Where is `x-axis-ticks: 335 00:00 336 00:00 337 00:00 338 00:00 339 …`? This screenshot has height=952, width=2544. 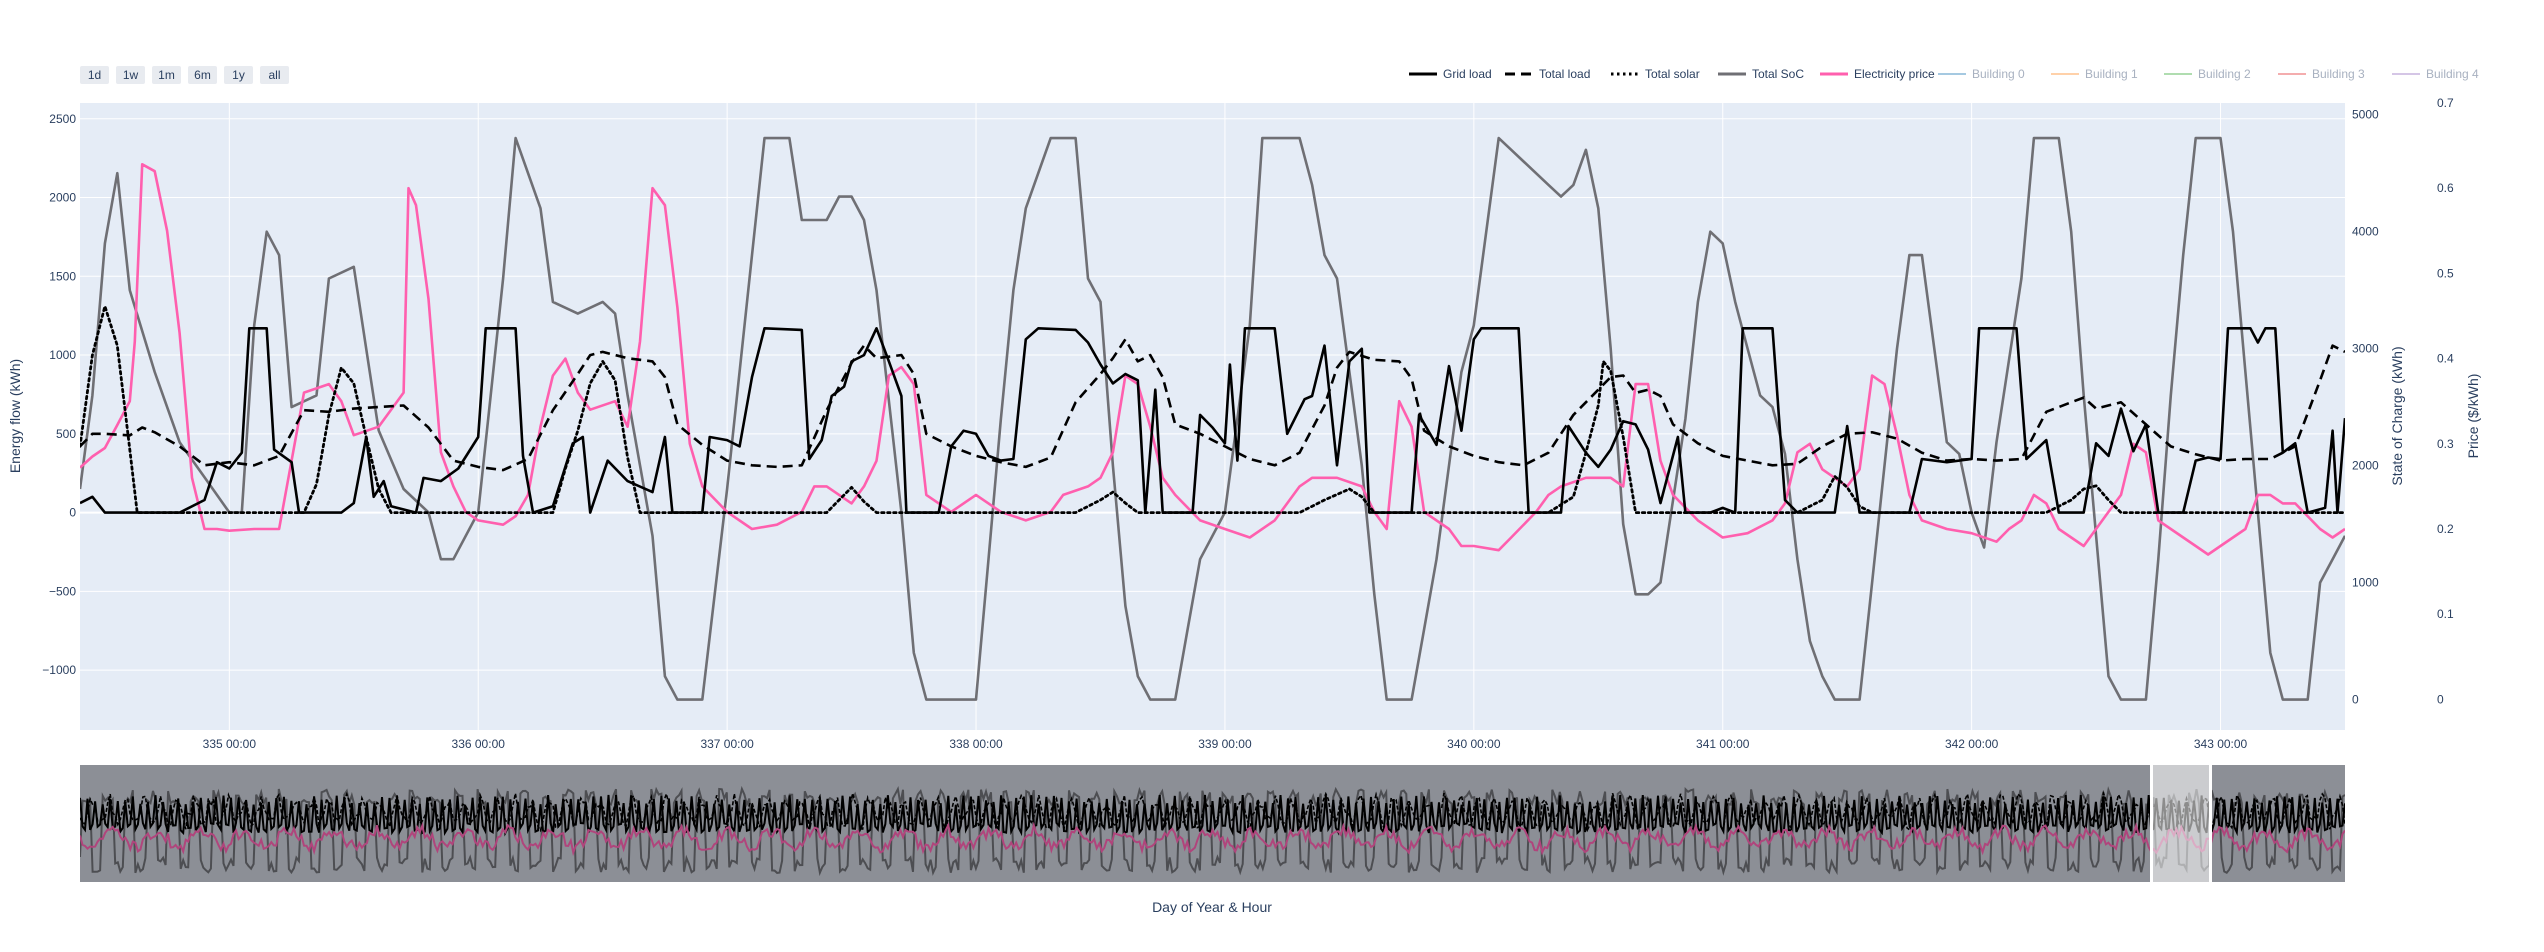
x-axis-ticks: 335 00:00 336 00:00 337 00:00 338 00:00 339 … is located at coordinates (1225, 744).